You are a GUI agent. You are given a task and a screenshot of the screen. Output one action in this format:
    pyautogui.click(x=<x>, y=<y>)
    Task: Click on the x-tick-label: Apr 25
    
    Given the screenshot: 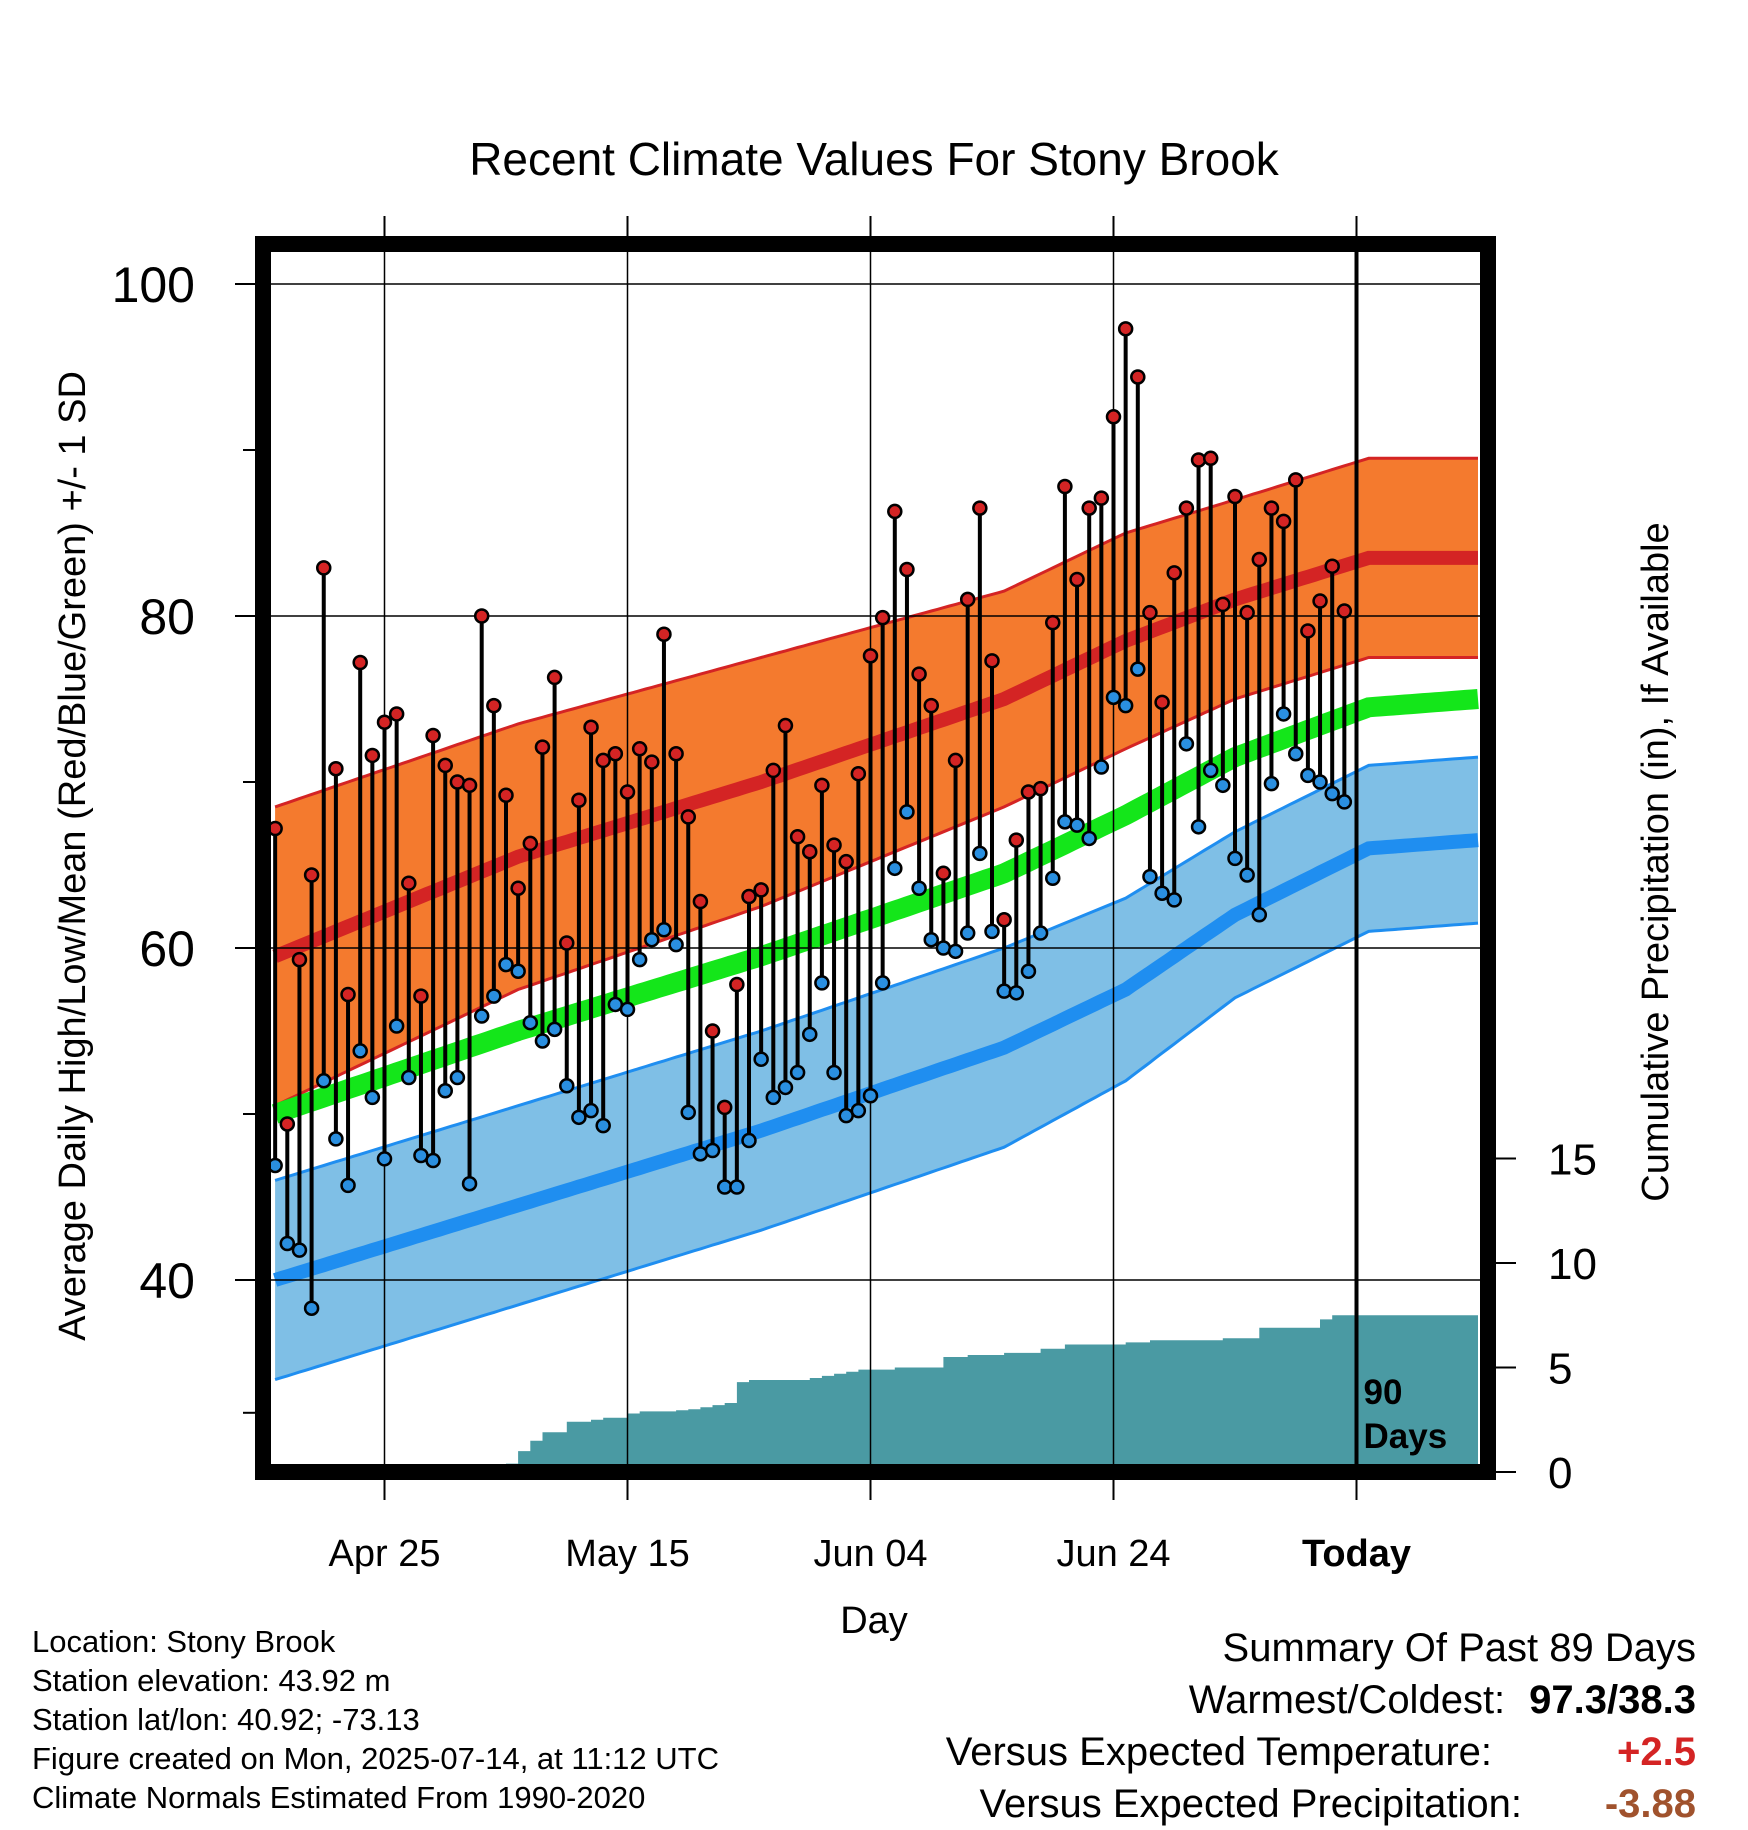 What is the action you would take?
    pyautogui.click(x=385, y=1554)
    